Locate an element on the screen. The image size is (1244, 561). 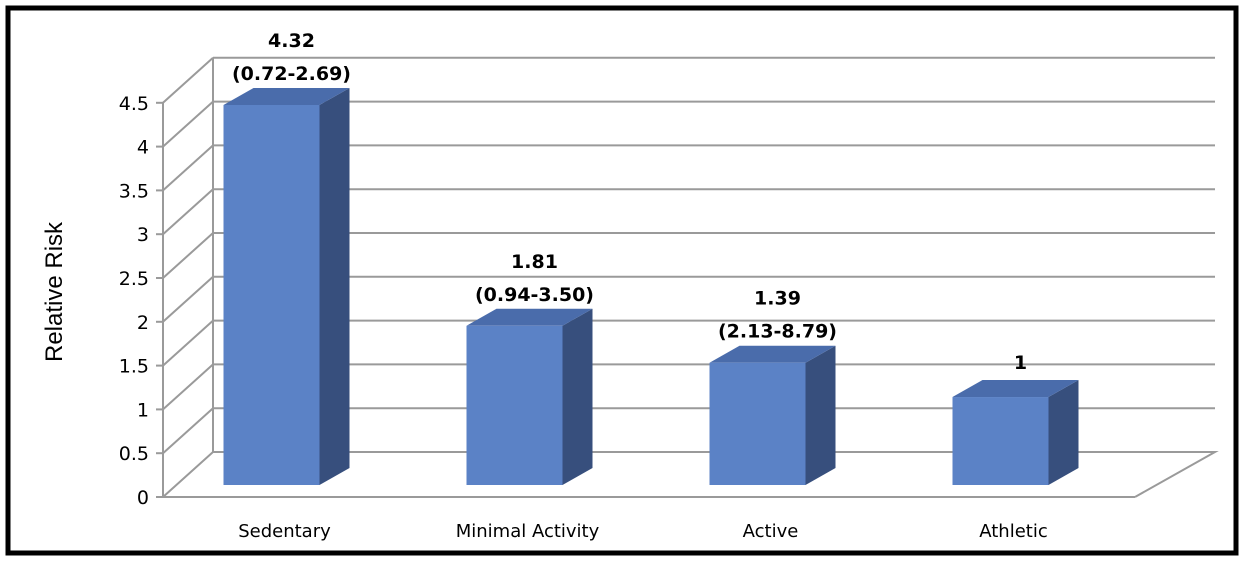
bar-active is located at coordinates (772, 415).